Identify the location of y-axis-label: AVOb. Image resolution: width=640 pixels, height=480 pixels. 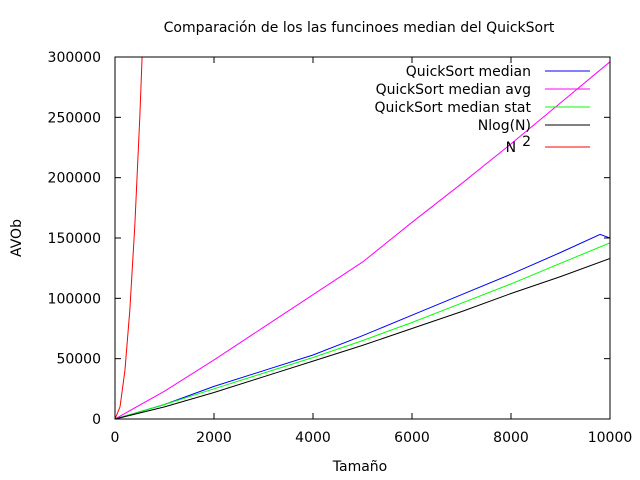
(17, 238).